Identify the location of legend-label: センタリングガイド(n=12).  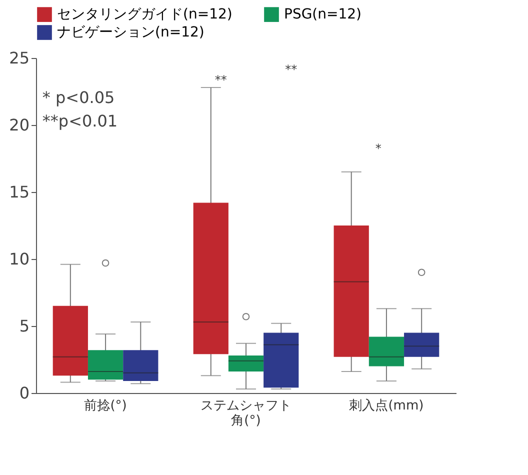
(144, 14).